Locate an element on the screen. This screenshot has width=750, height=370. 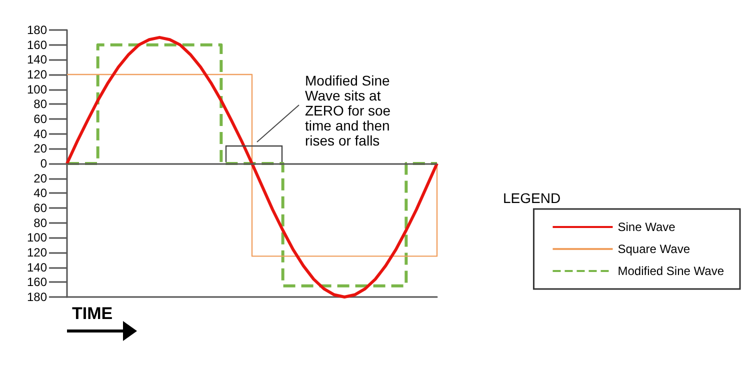
legend-label: Modified Sine Wave is located at coordinates (671, 271).